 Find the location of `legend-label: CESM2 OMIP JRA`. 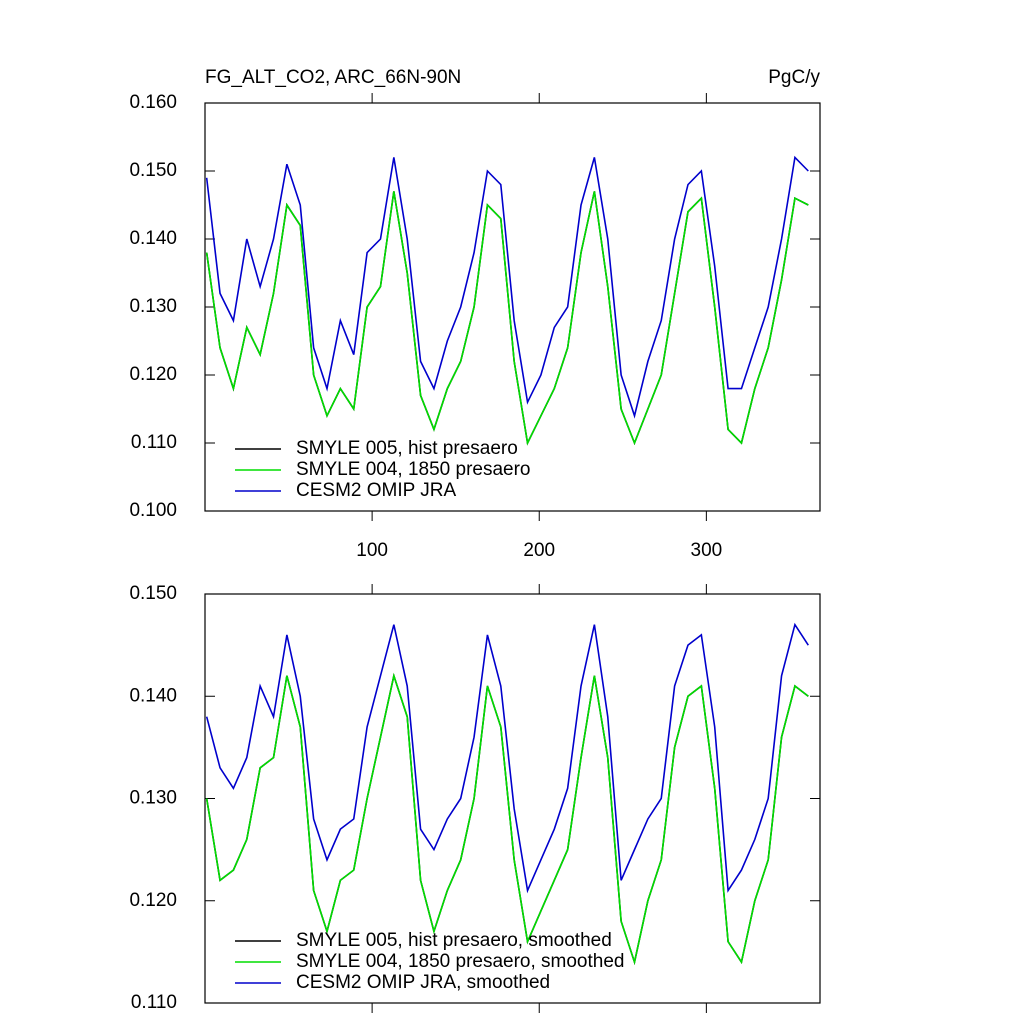

legend-label: CESM2 OMIP JRA is located at coordinates (376, 490).